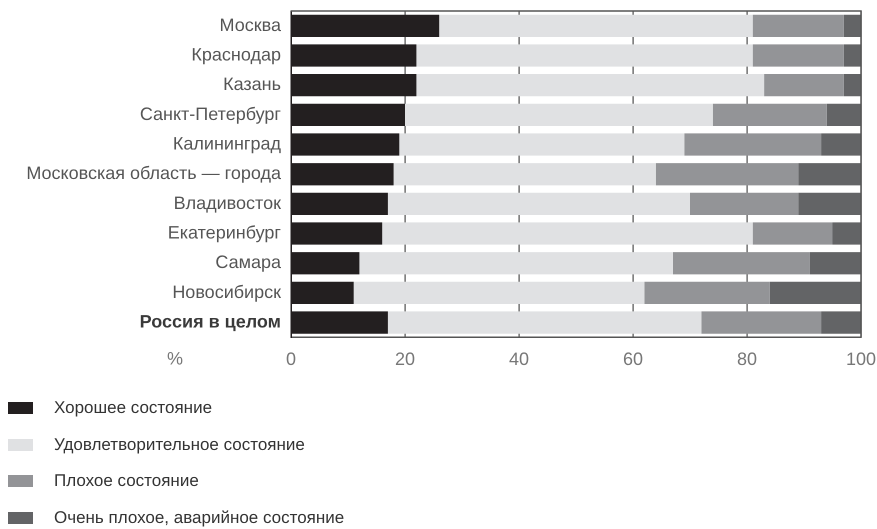  Describe the element at coordinates (251, 24) in the screenshot. I see `y-tick-label: Москва` at that location.